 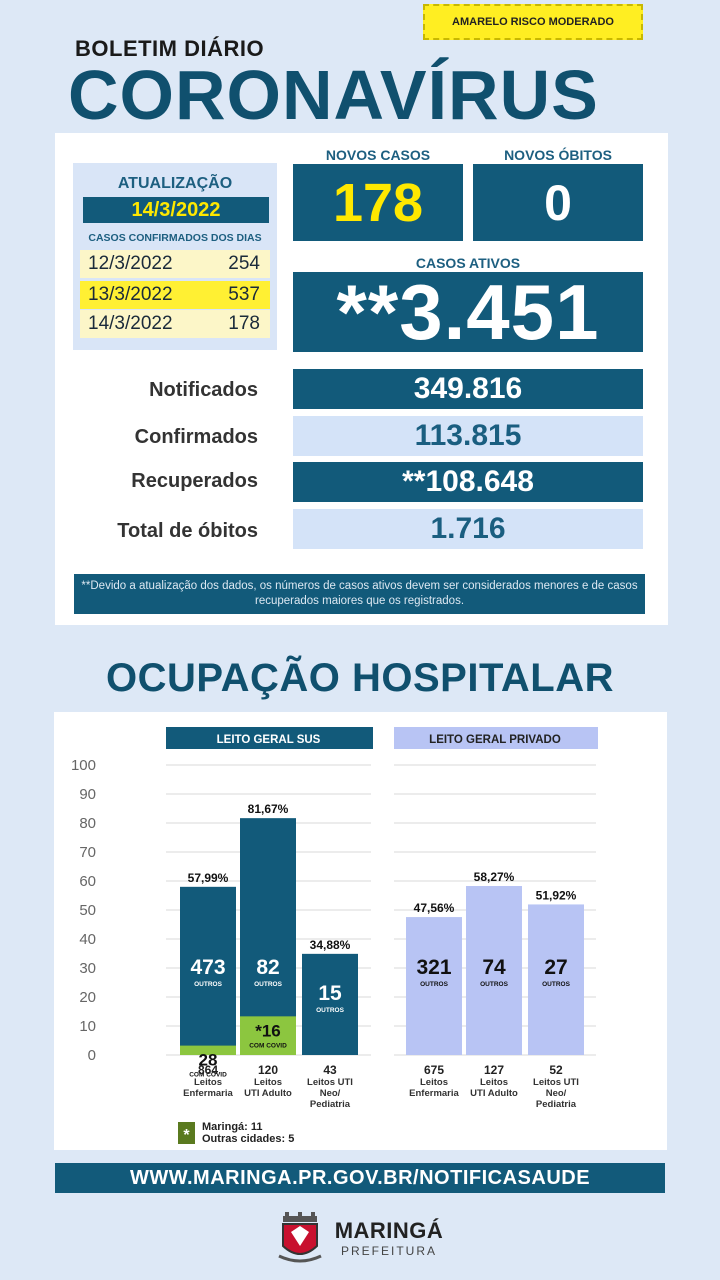 What do you see at coordinates (87, 997) in the screenshot?
I see `y-tick-label: 20` at bounding box center [87, 997].